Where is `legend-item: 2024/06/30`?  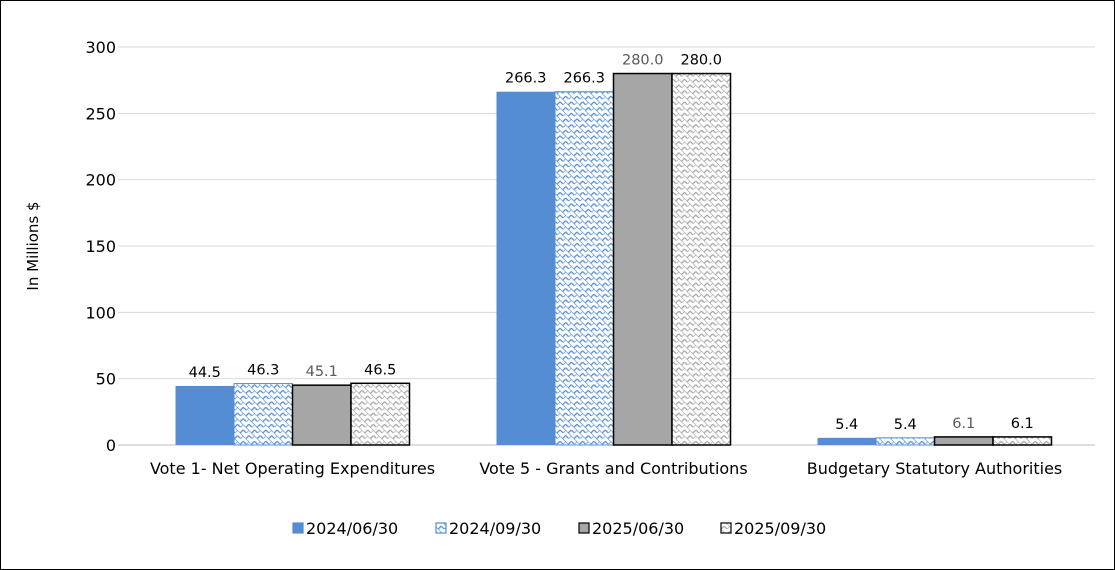 legend-item: 2024/06/30 is located at coordinates (345, 528).